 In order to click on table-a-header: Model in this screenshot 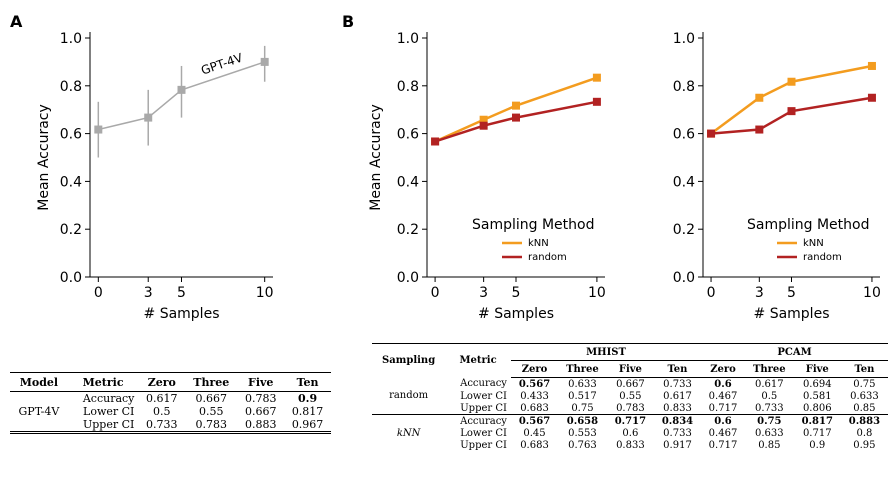, I will do `click(39, 382)`.